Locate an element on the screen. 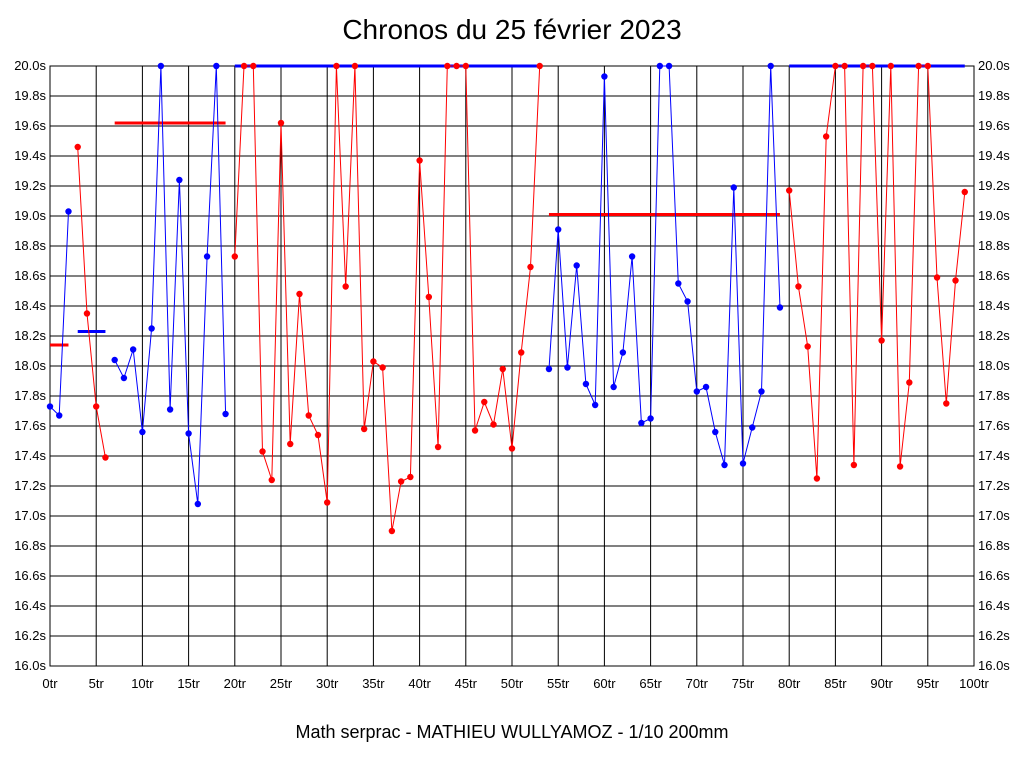 This screenshot has width=1024, height=768. y-tick-label-left: 17.8s is located at coordinates (30, 395).